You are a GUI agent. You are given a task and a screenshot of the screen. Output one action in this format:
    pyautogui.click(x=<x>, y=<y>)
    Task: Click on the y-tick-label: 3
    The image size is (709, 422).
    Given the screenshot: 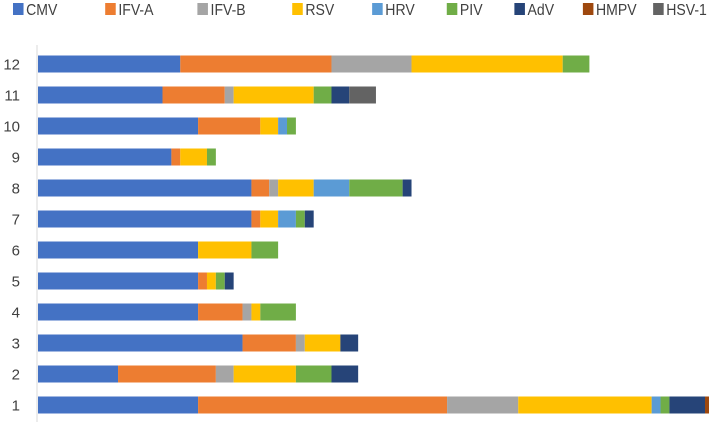 What is the action you would take?
    pyautogui.click(x=16, y=344)
    